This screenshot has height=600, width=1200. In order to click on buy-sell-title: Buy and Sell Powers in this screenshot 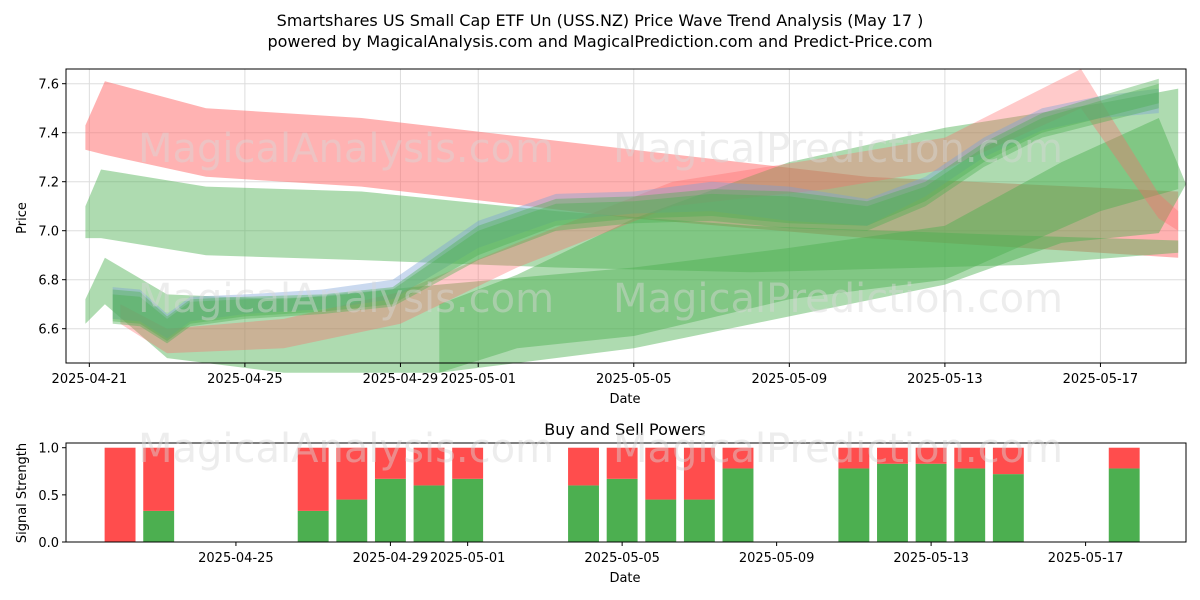, I will do `click(625, 429)`.